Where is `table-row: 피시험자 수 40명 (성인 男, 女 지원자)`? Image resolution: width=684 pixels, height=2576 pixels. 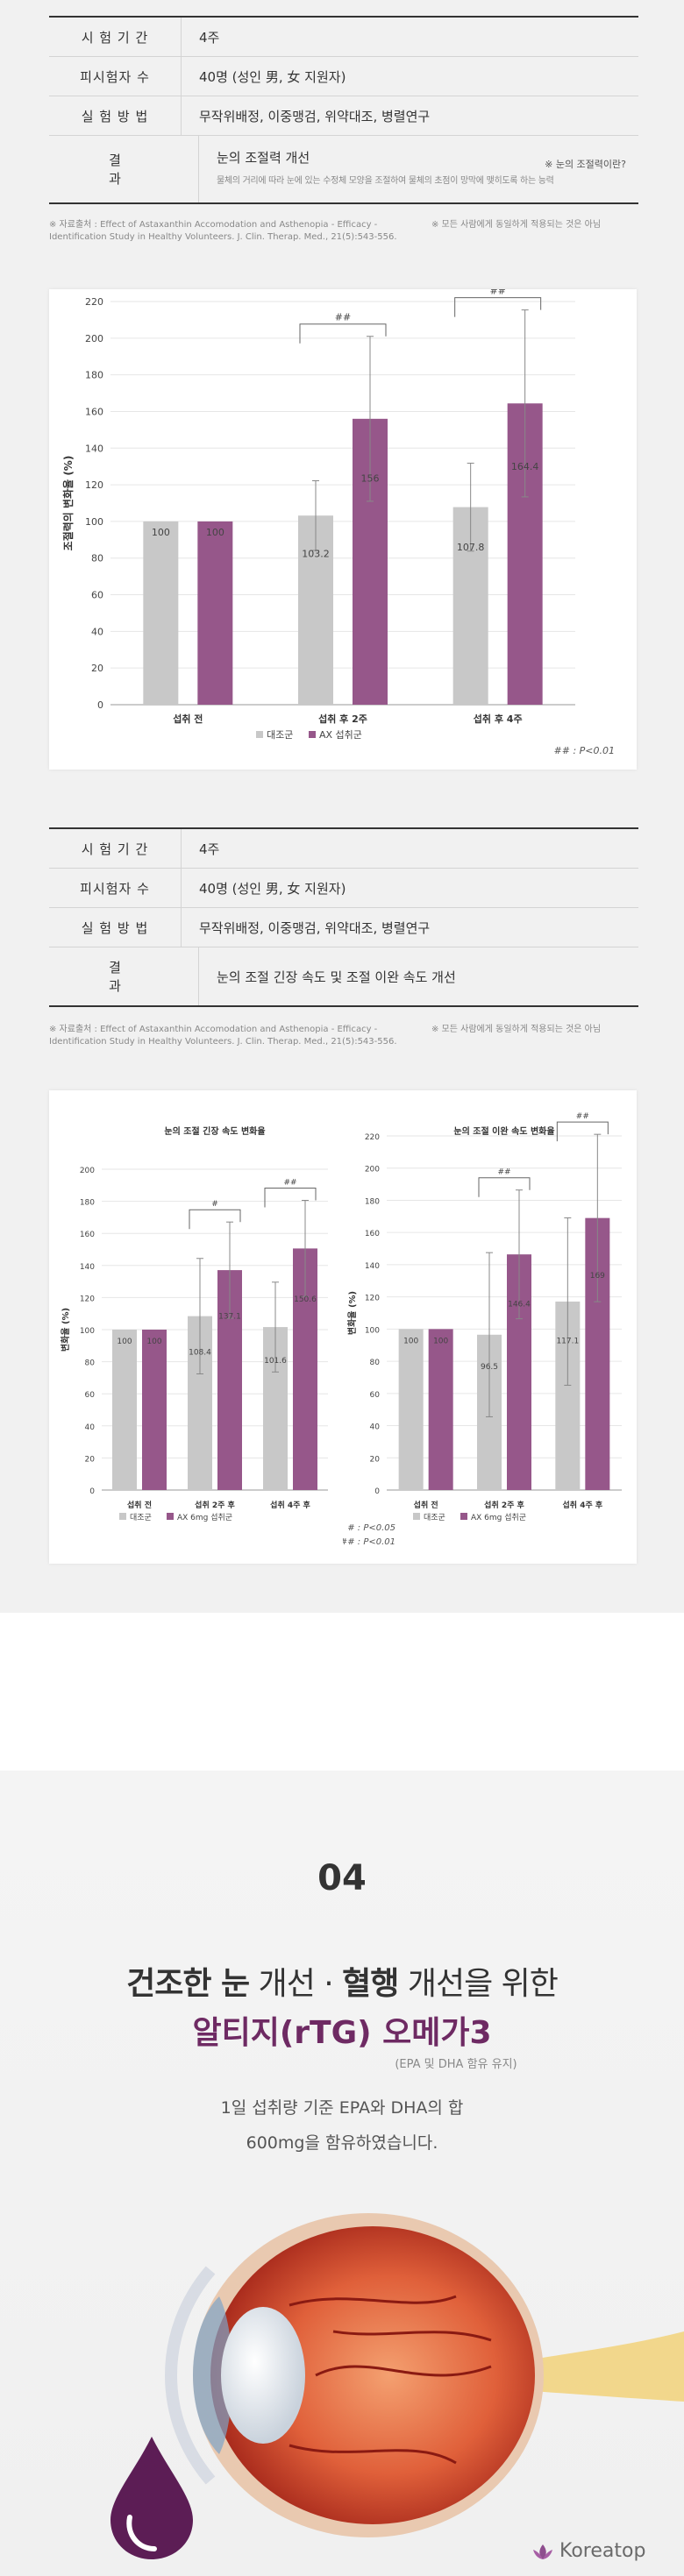
table-row: 피시험자 수 40명 (성인 男, 女 지원자) is located at coordinates (343, 76).